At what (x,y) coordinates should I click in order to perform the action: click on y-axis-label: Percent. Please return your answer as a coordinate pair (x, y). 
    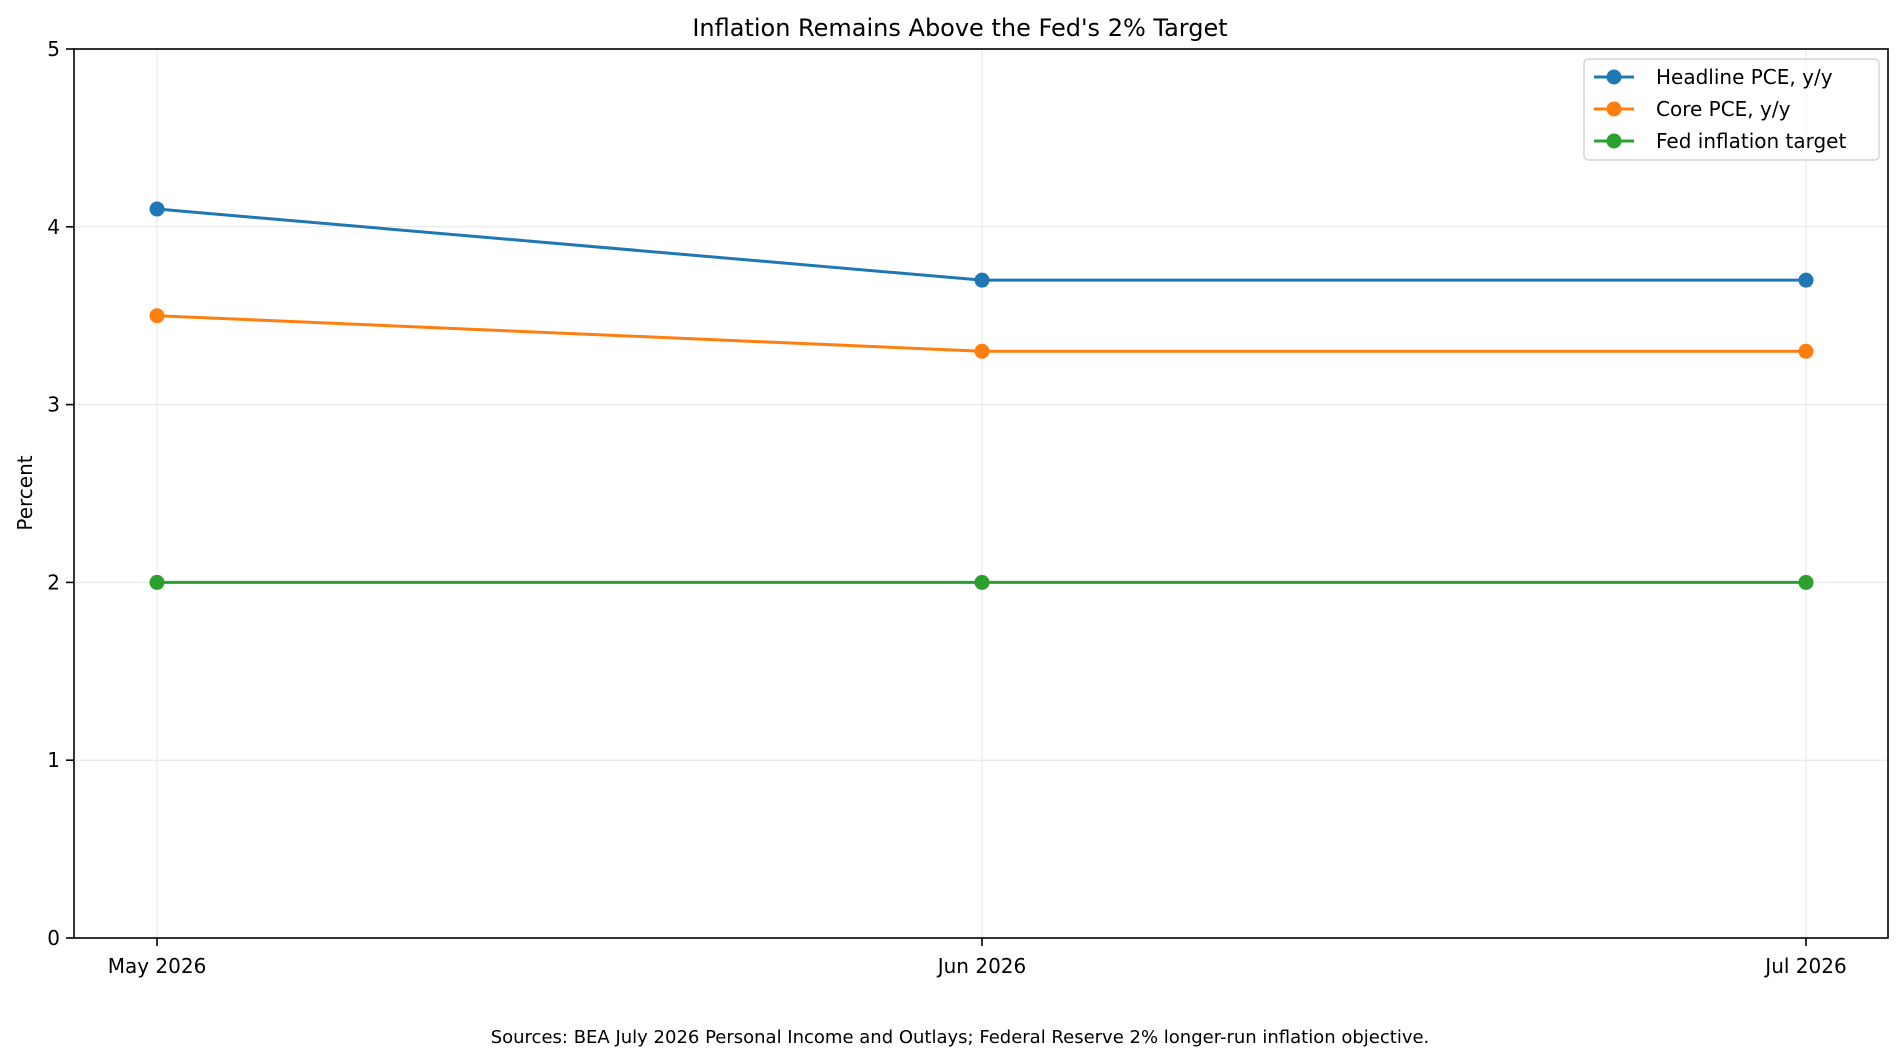
    Looking at the image, I should click on (25, 492).